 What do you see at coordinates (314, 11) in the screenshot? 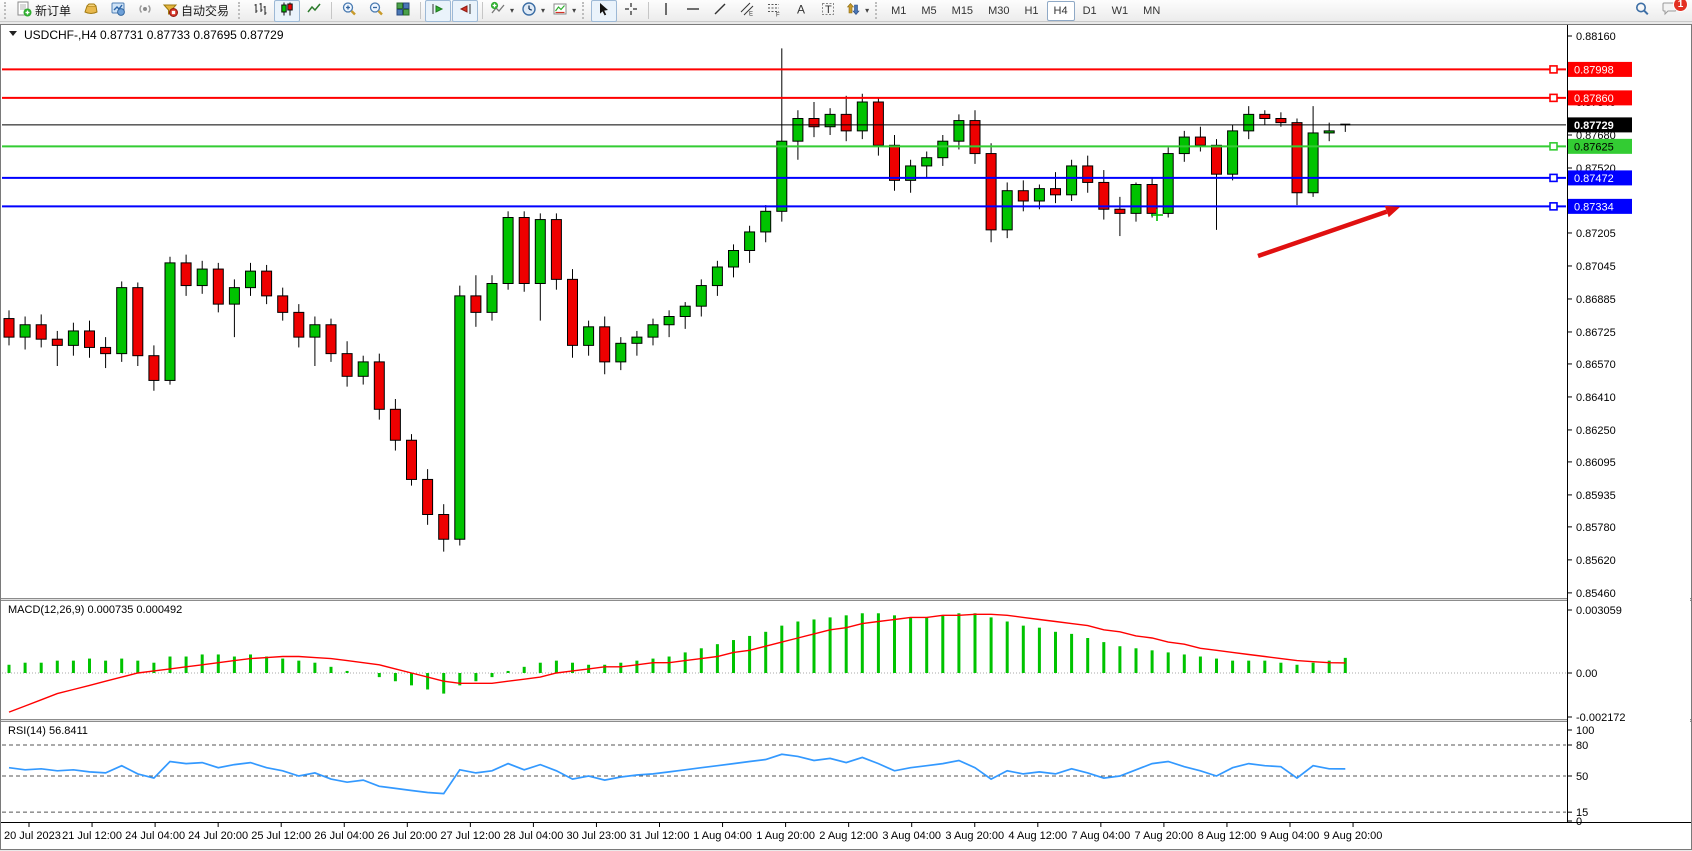
I see `chart-line-button` at bounding box center [314, 11].